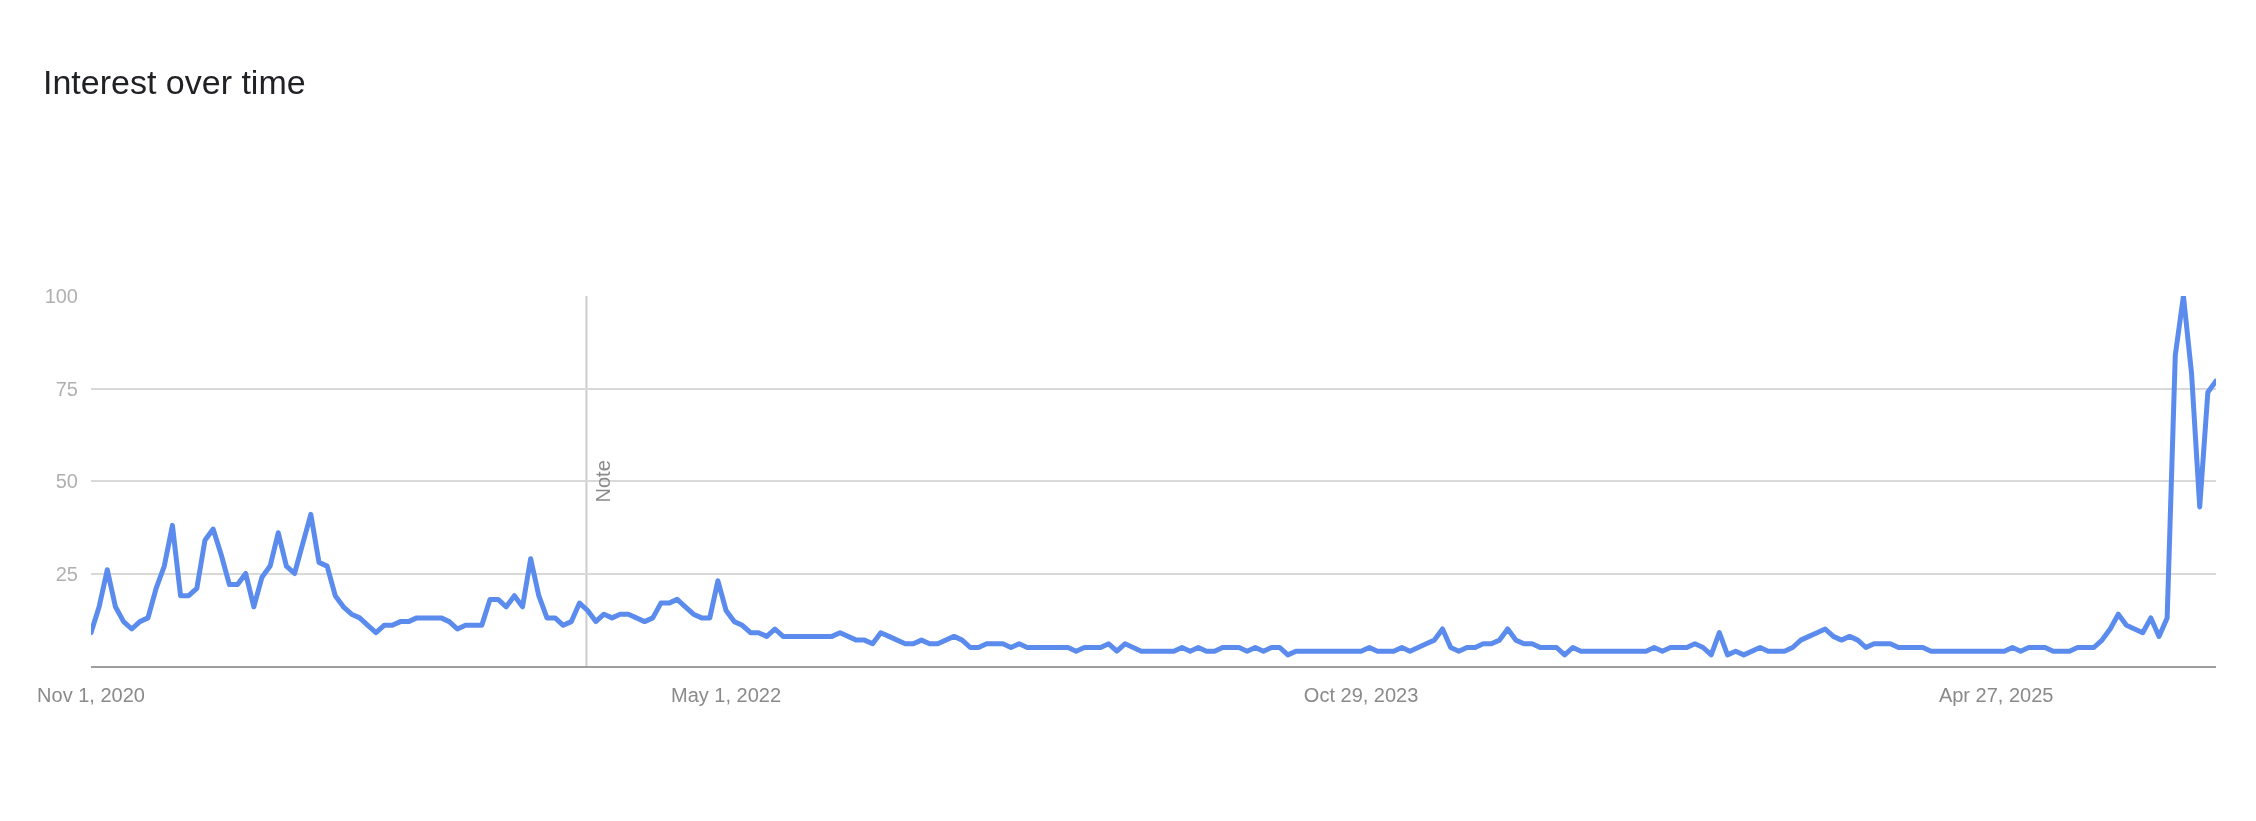 Image resolution: width=2256 pixels, height=821 pixels. I want to click on x-tick-label: May 1, 2022, so click(726, 695).